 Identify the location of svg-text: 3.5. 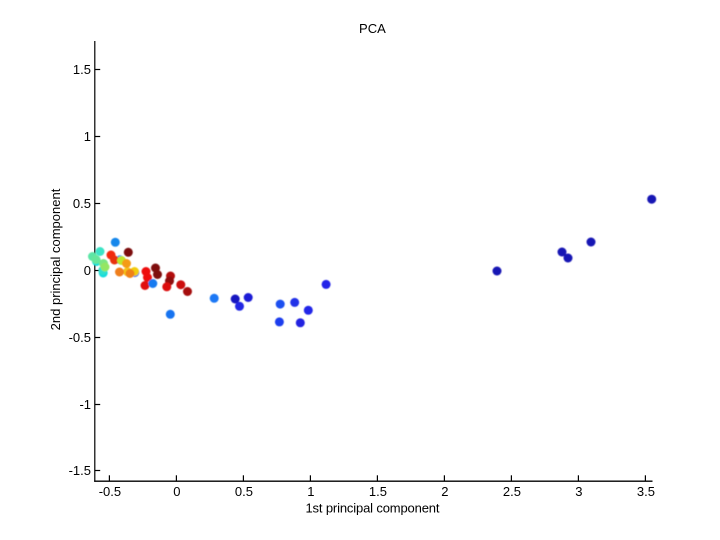
(646, 491).